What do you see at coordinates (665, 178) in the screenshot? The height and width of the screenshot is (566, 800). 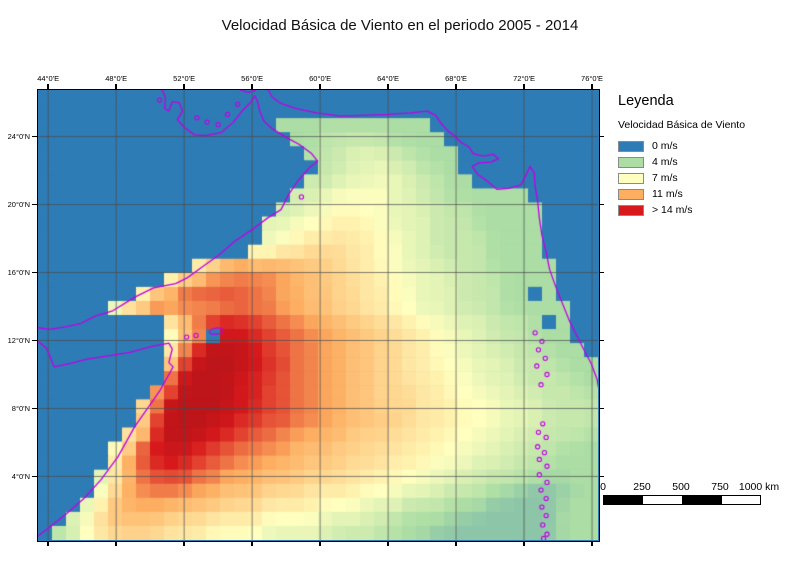 I see `legend-item-label: 7 m/s` at bounding box center [665, 178].